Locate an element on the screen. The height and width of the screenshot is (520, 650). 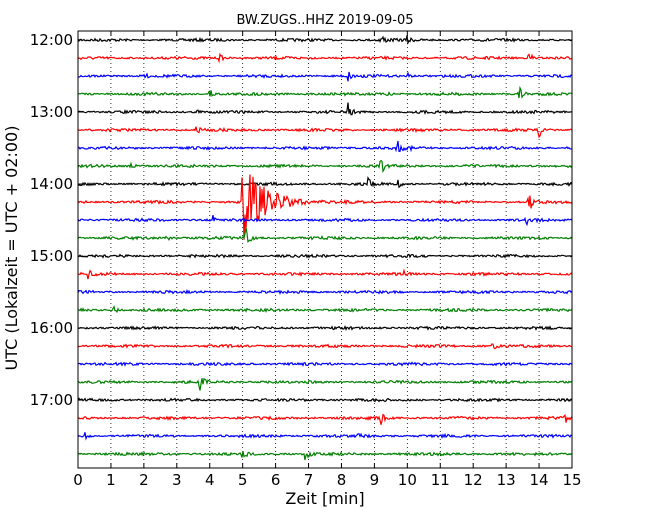
x-tick-label: 13 is located at coordinates (506, 480).